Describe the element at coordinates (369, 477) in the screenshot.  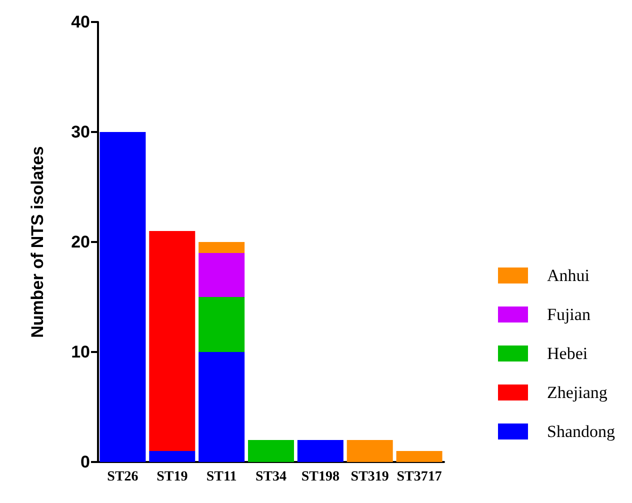
I see `x-tick-label: ST319` at that location.